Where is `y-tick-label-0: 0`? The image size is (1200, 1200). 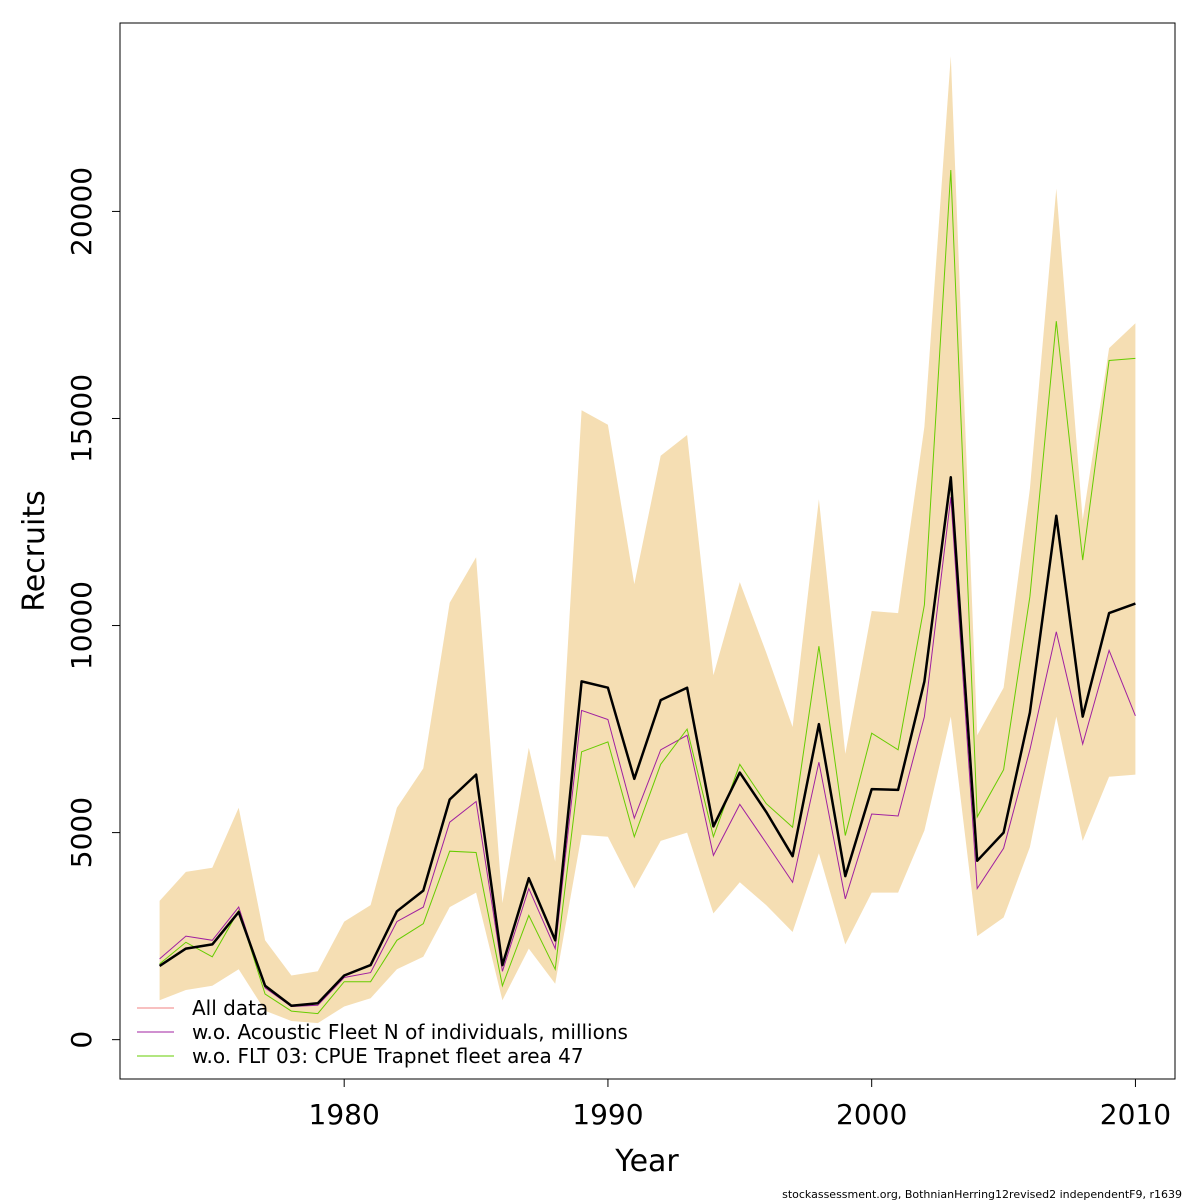 y-tick-label-0: 0 is located at coordinates (81, 1040).